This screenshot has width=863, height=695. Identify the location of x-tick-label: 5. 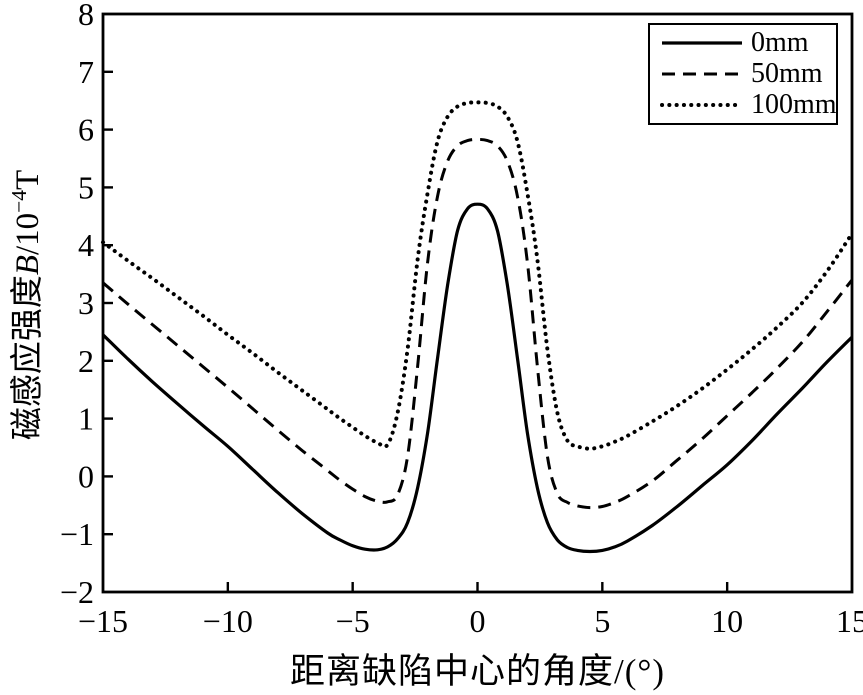
(602, 621).